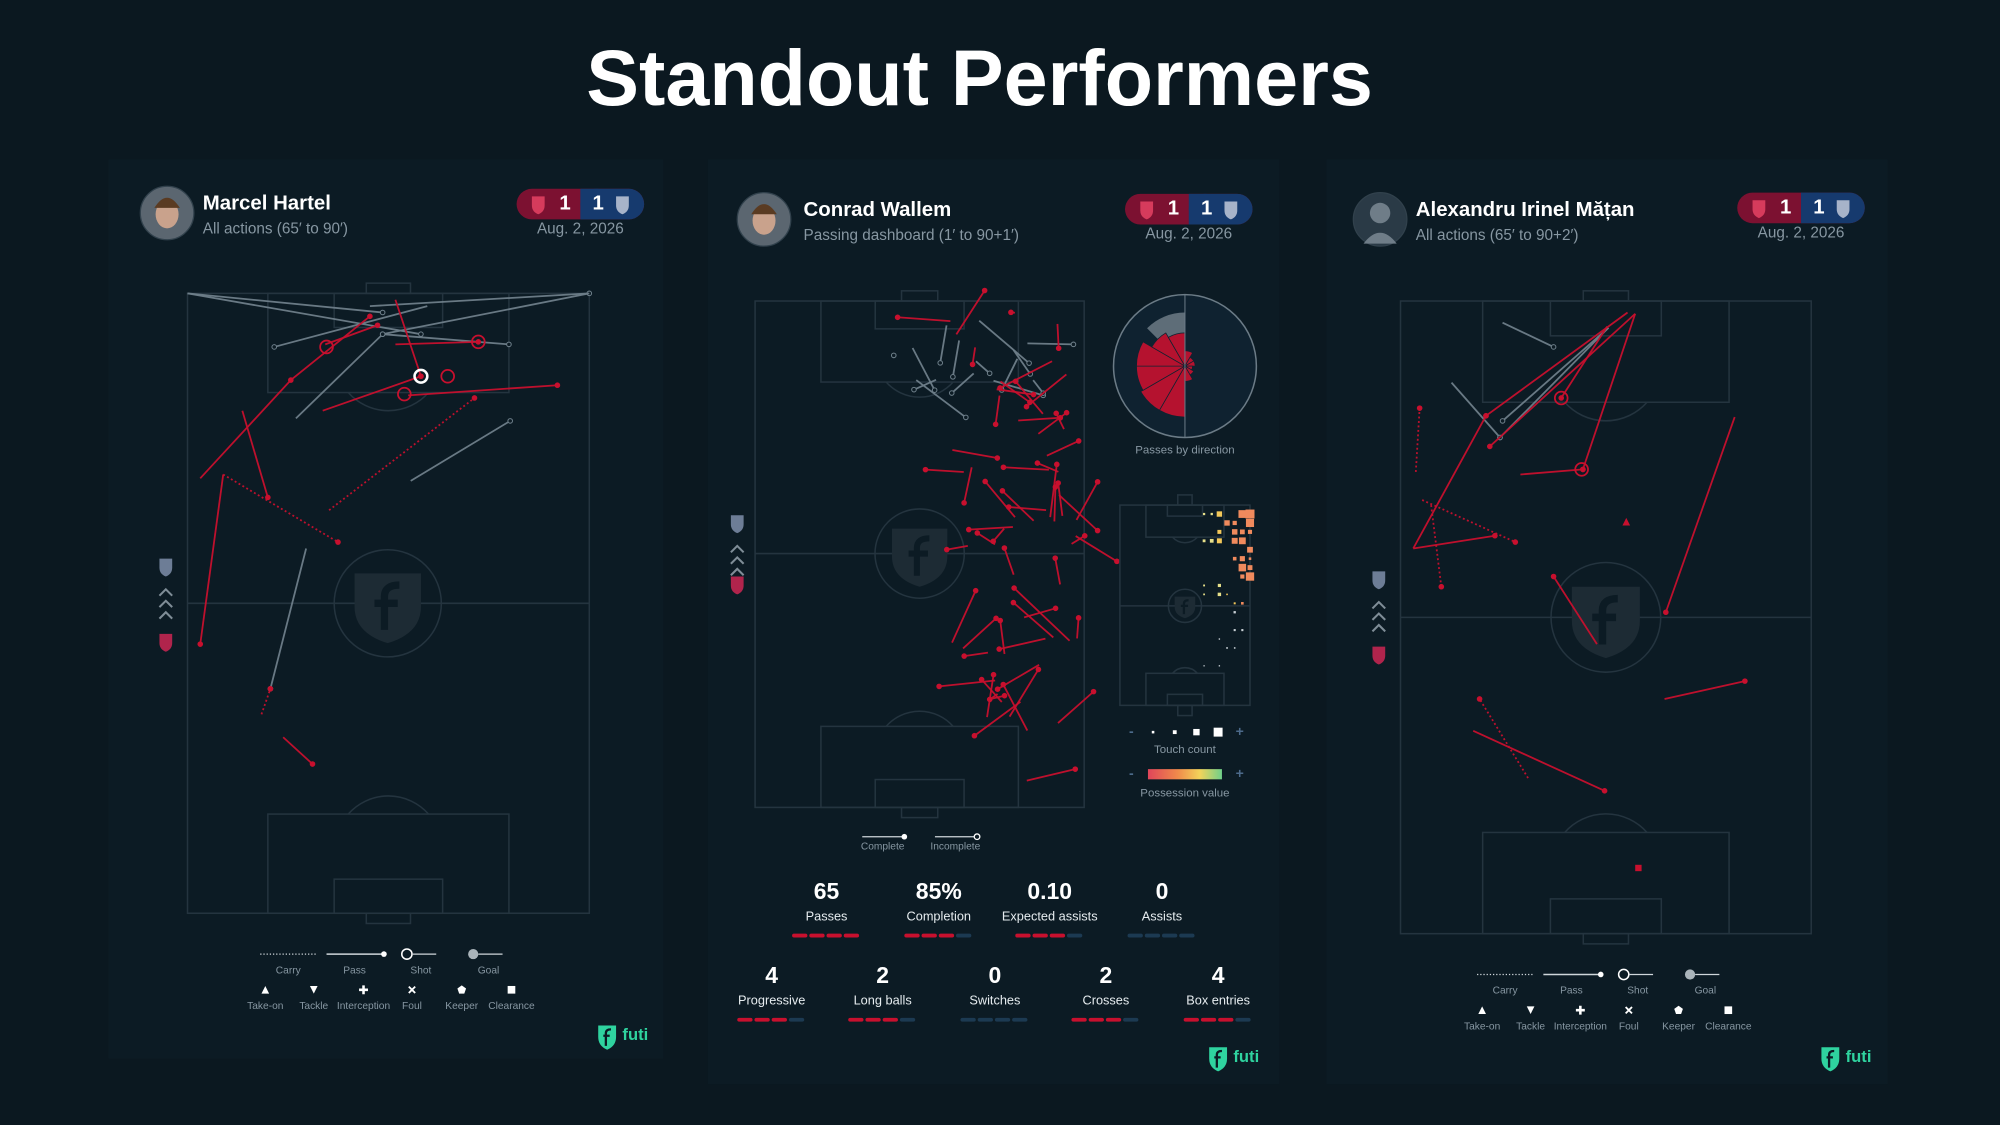 The image size is (2000, 1125). I want to click on score-away, so click(589, 204).